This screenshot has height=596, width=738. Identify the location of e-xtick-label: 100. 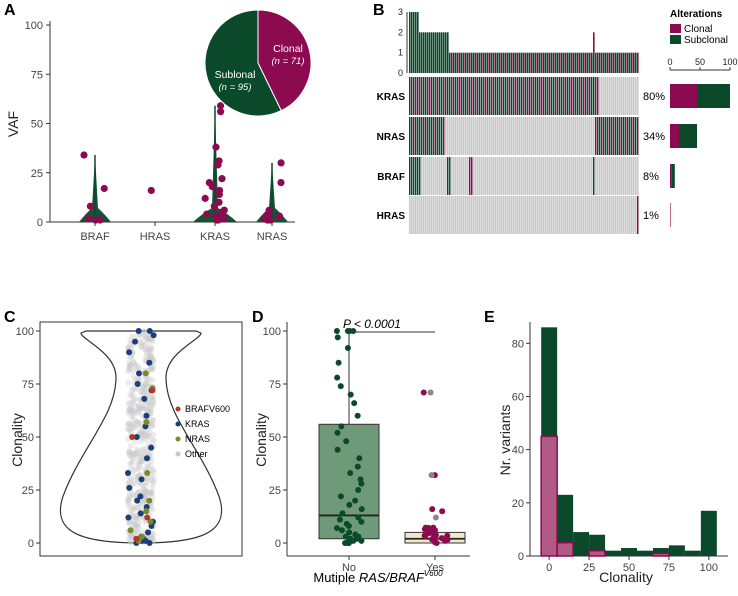
(709, 568).